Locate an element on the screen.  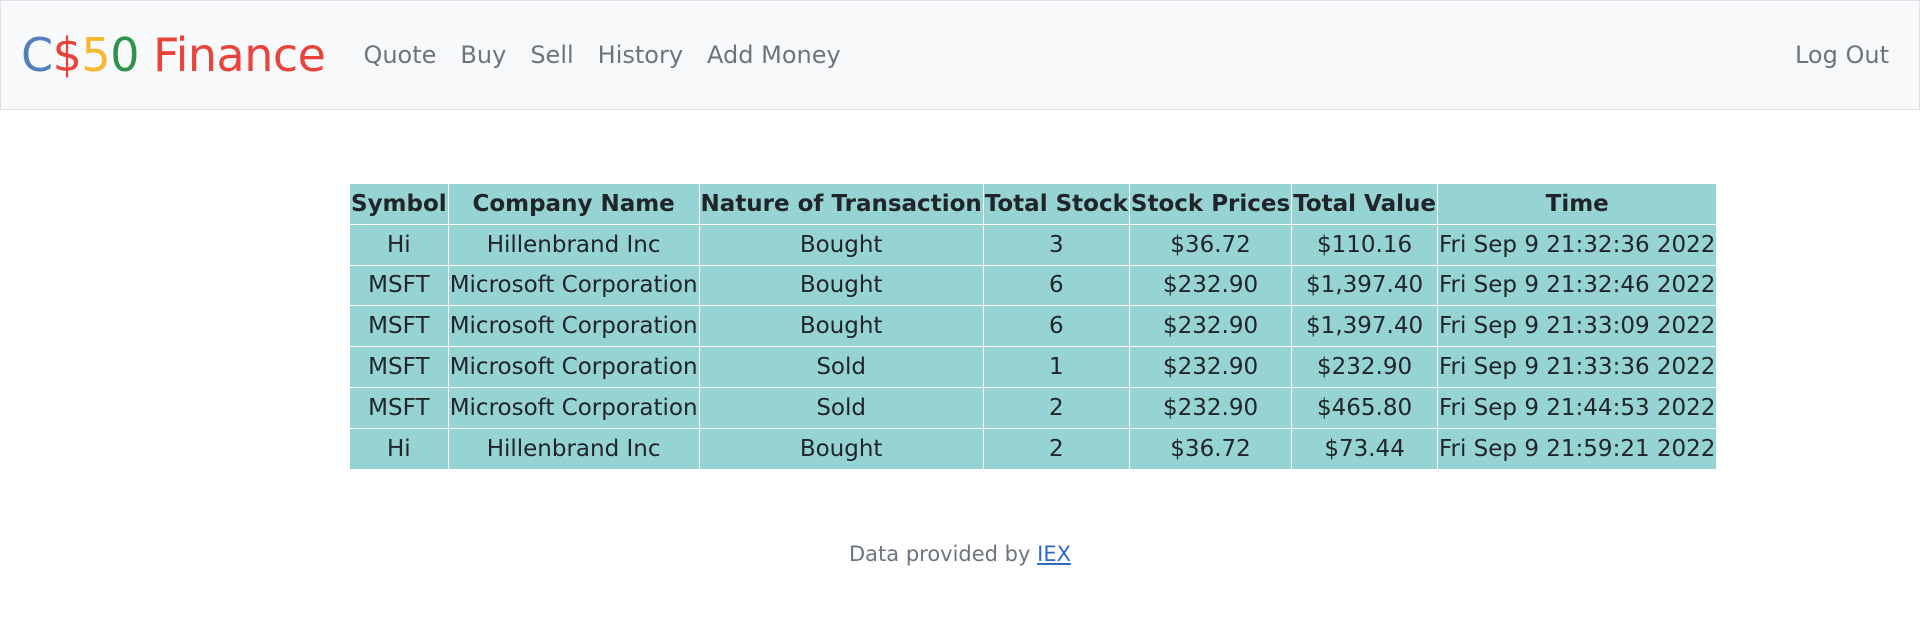
nav-sell: Sell is located at coordinates (552, 55).